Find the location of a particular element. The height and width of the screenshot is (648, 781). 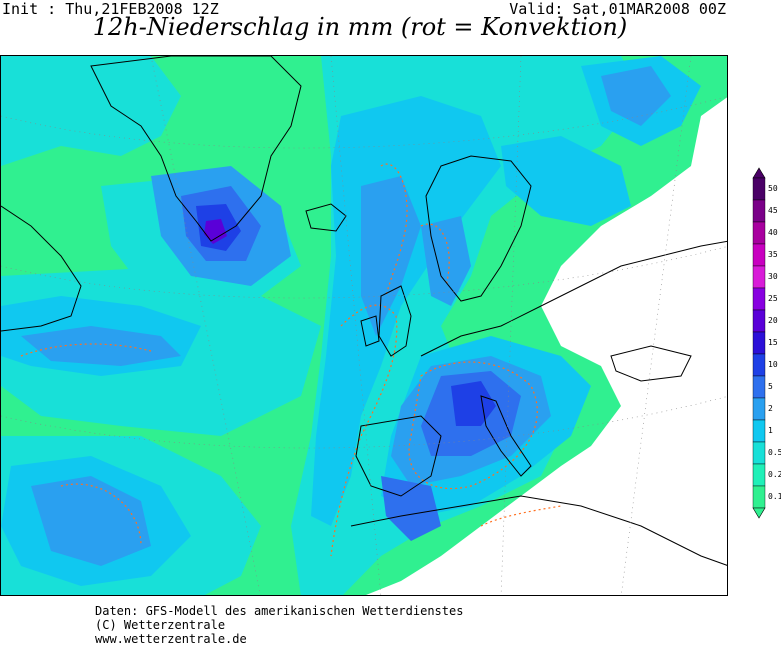

legend-level-label: 1 is located at coordinates (770, 430).